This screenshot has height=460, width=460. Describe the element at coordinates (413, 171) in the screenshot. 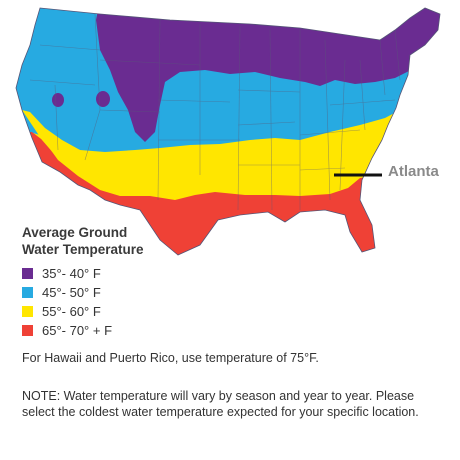

I see `atlanta-label: Atlanta` at that location.